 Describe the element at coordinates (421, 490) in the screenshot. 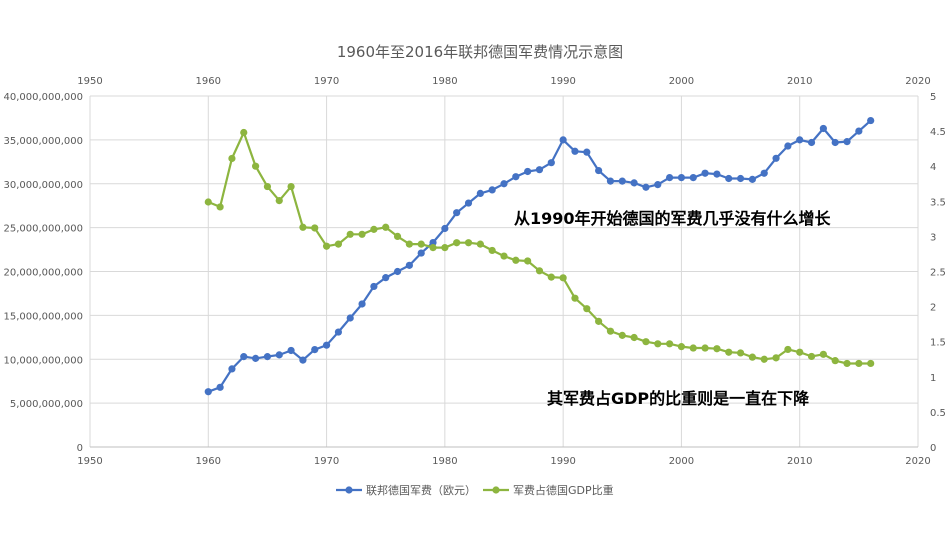

I see `legend-label-military-spending: 联邦德国军费（欧元）` at that location.